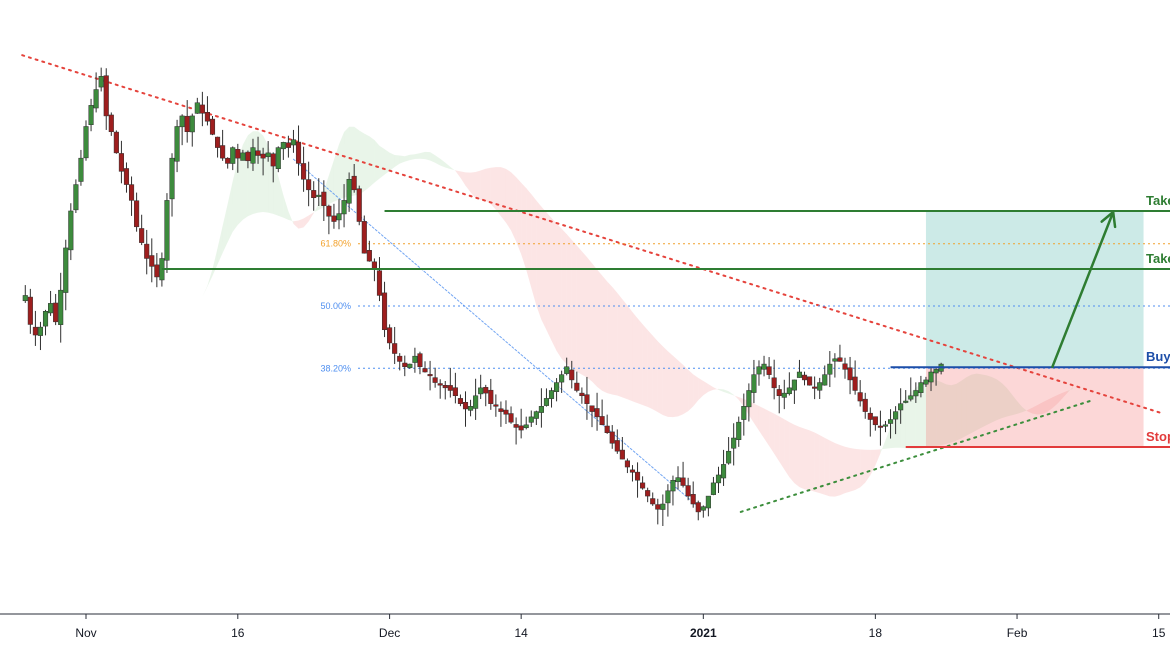 The width and height of the screenshot is (1170, 650). Describe the element at coordinates (1083, 289) in the screenshot. I see `arrow-shaft` at that location.